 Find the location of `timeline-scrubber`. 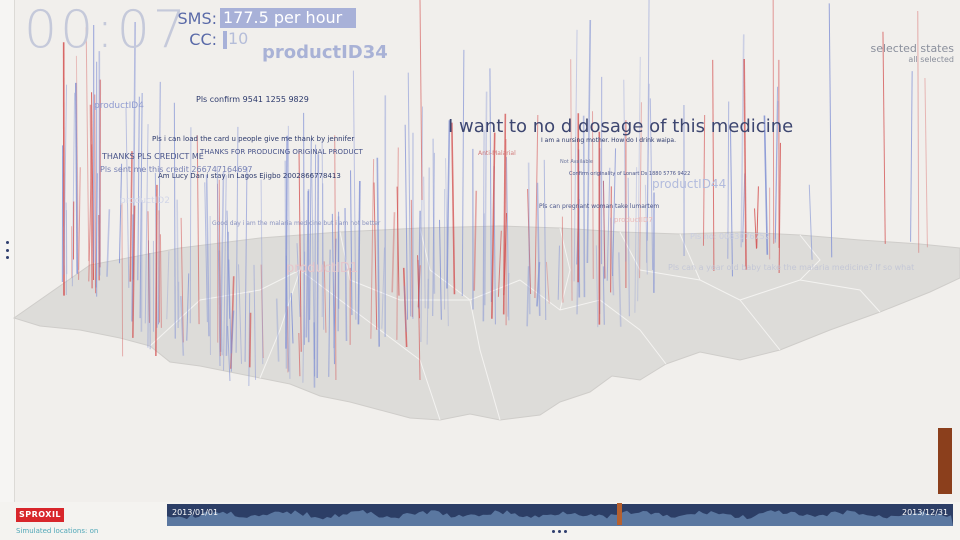

timeline-scrubber is located at coordinates (560, 515).